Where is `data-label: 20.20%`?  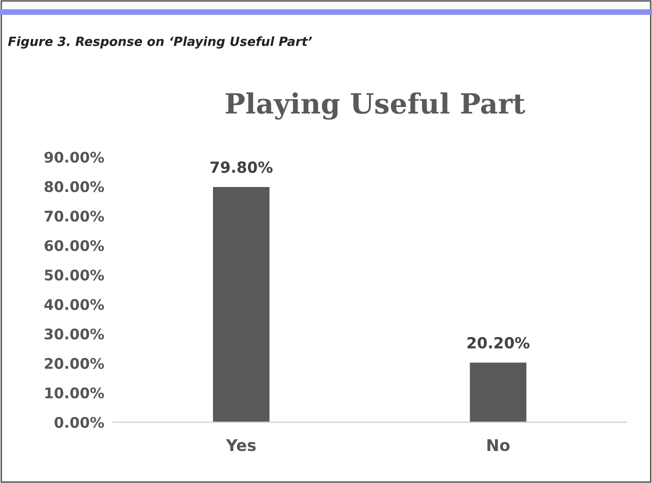
data-label: 20.20% is located at coordinates (499, 343).